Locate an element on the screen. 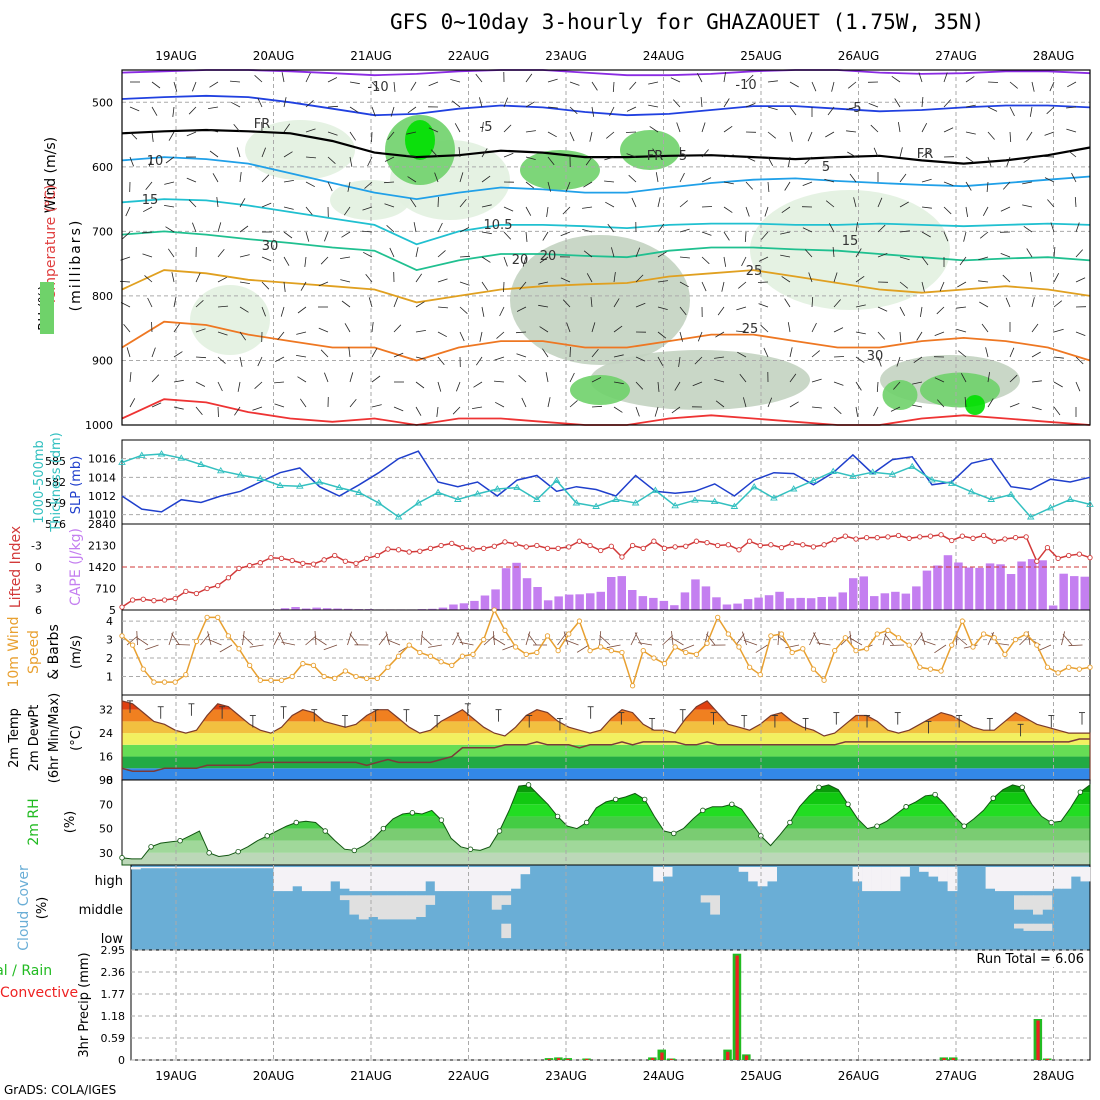  pressure-tick-label: 600 is located at coordinates (102, 167).